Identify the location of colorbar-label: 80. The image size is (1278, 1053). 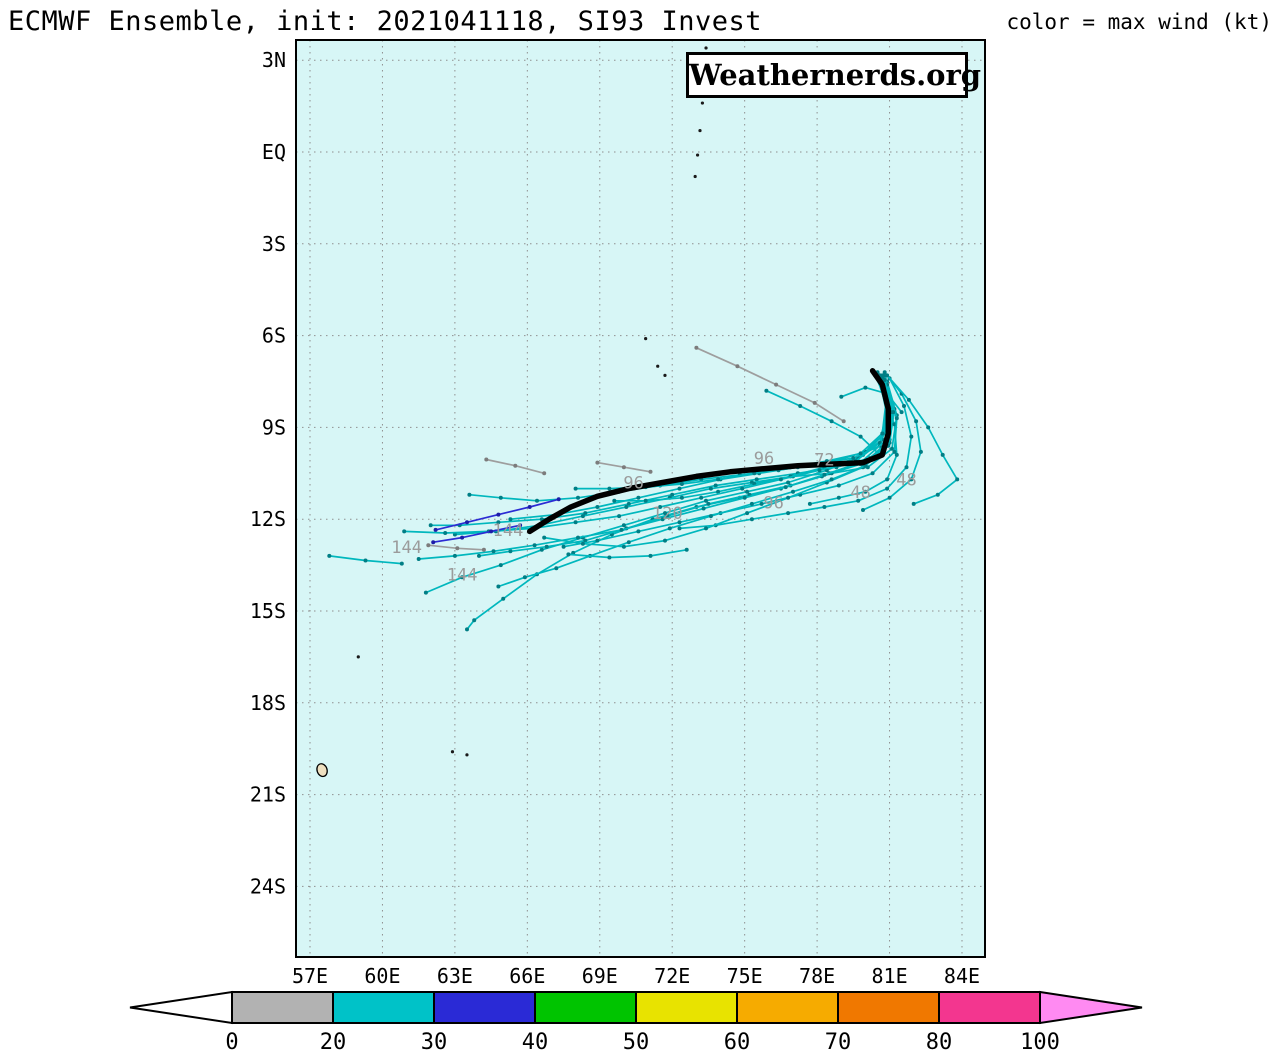
(939, 1041).